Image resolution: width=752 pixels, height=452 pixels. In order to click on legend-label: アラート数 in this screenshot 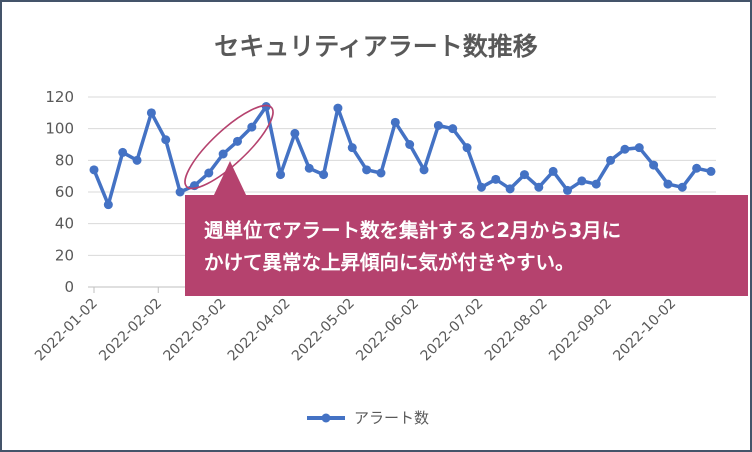, I will do `click(391, 418)`.